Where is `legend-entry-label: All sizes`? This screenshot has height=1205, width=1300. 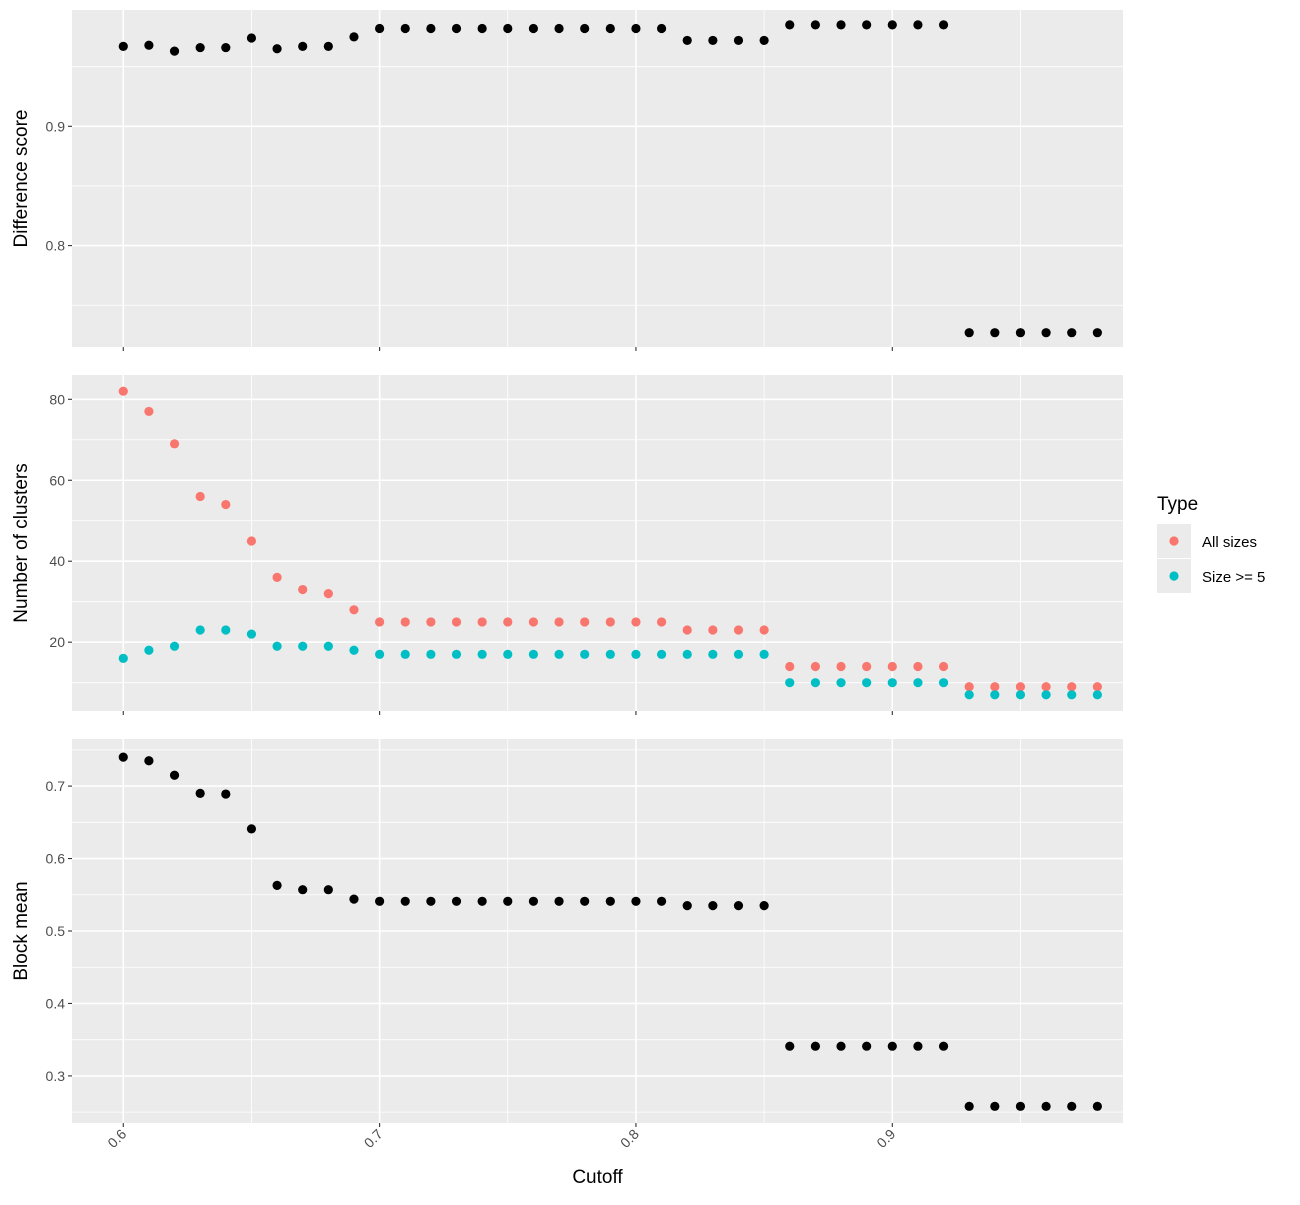 legend-entry-label: All sizes is located at coordinates (1229, 542).